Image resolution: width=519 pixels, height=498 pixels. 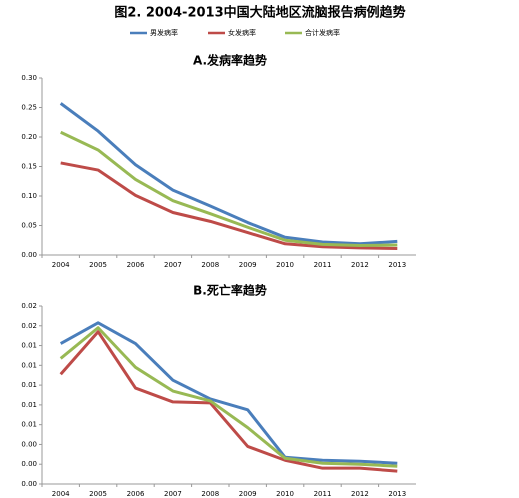 I want to click on chart-title: B.死亡率趋势, so click(x=230, y=290).